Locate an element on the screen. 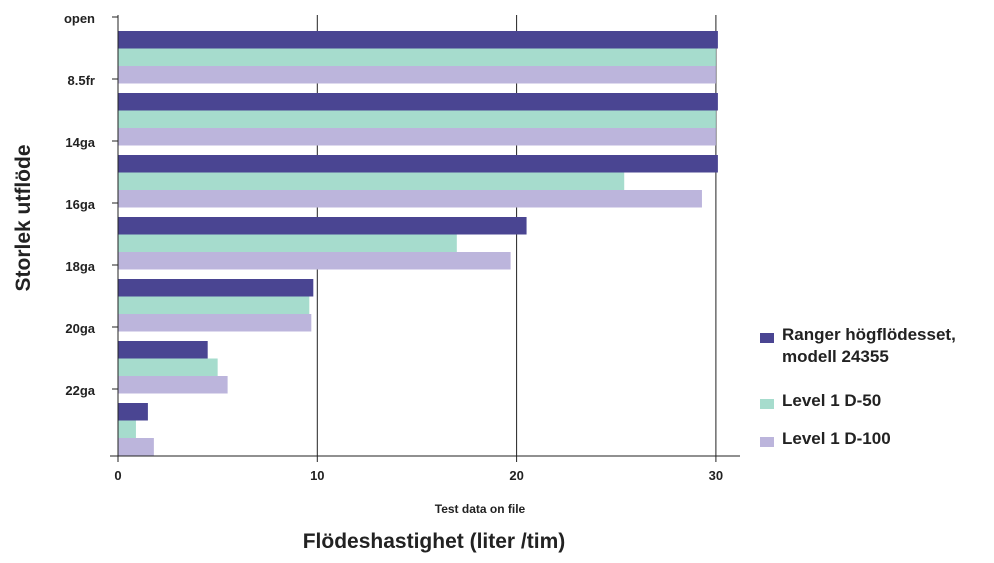 Image resolution: width=994 pixels, height=563 pixels. x-tick-label-2: 20 is located at coordinates (516, 475).